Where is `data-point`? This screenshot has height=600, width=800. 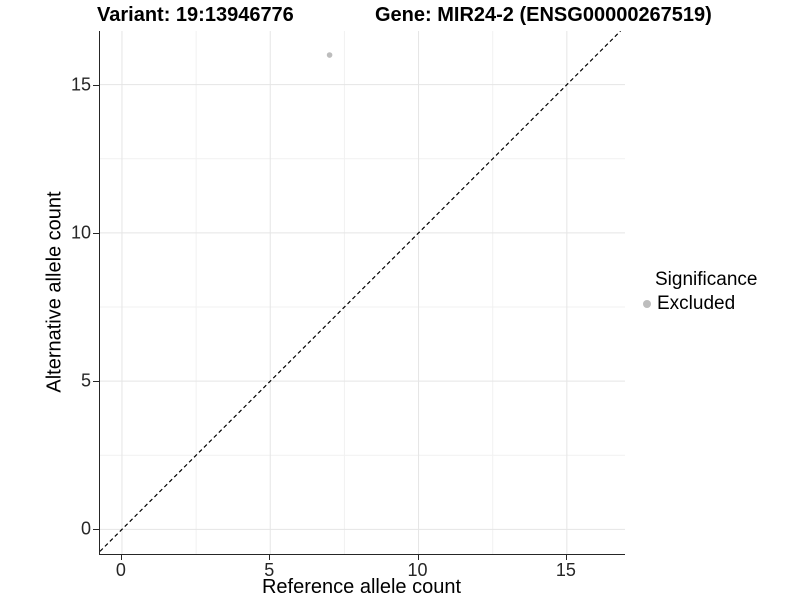
data-point is located at coordinates (329, 55).